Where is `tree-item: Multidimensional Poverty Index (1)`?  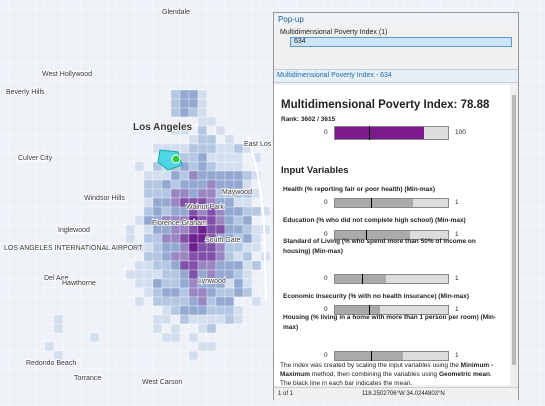
tree-item: Multidimensional Poverty Index (1) is located at coordinates (334, 32).